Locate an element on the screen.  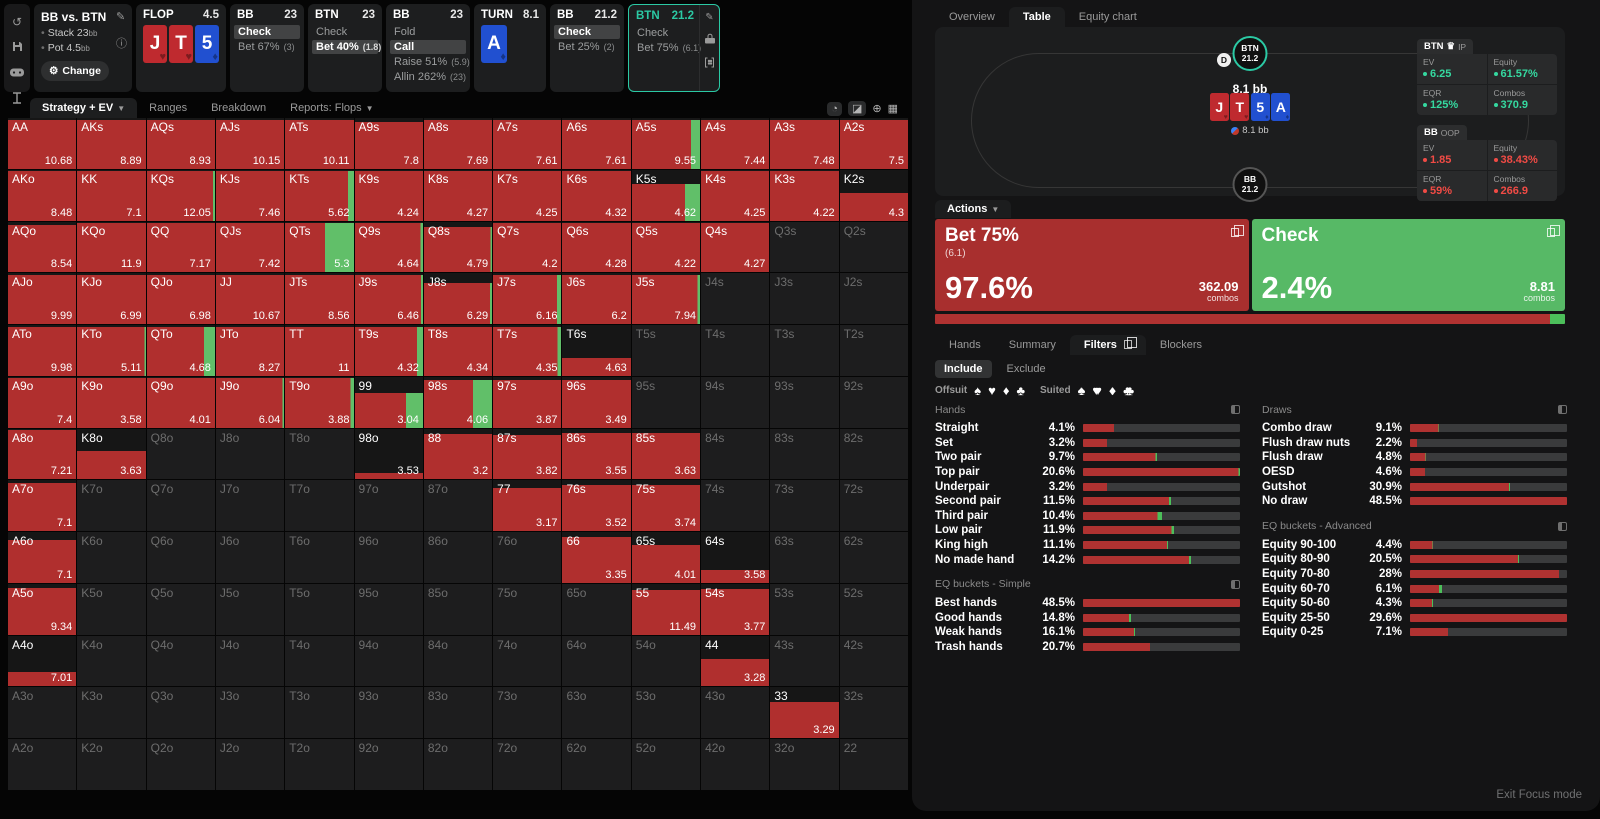
hand-cell-A3o: A3o is located at coordinates (42, 713).